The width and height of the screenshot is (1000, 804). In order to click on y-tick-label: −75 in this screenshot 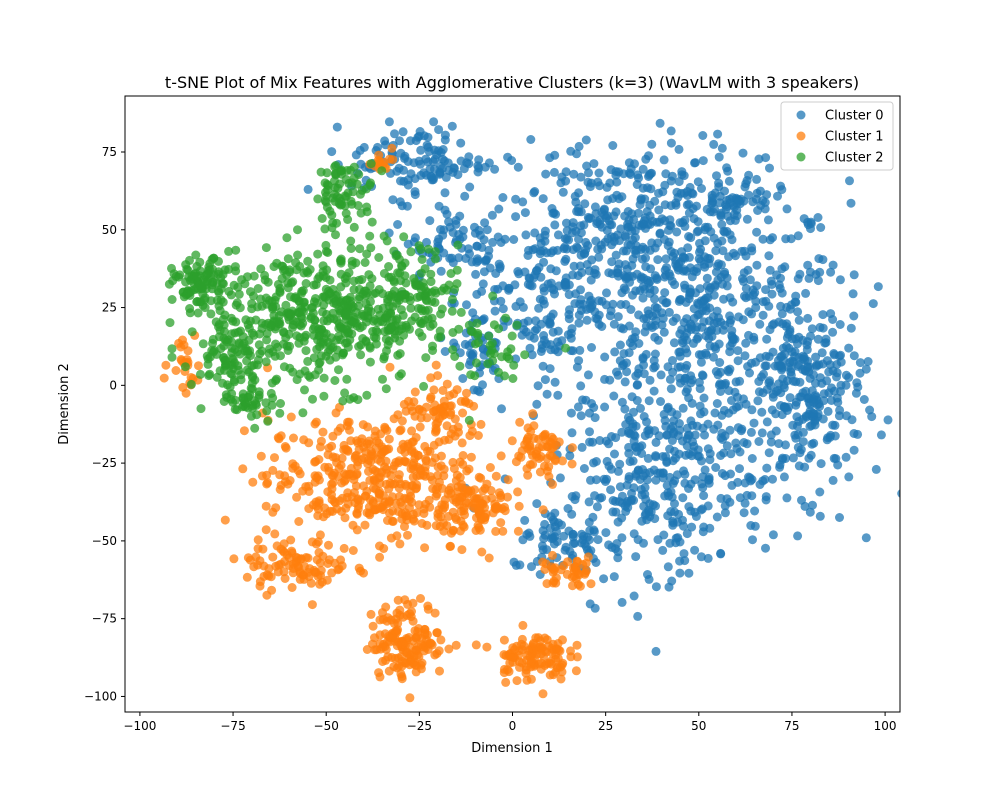, I will do `click(104, 619)`.